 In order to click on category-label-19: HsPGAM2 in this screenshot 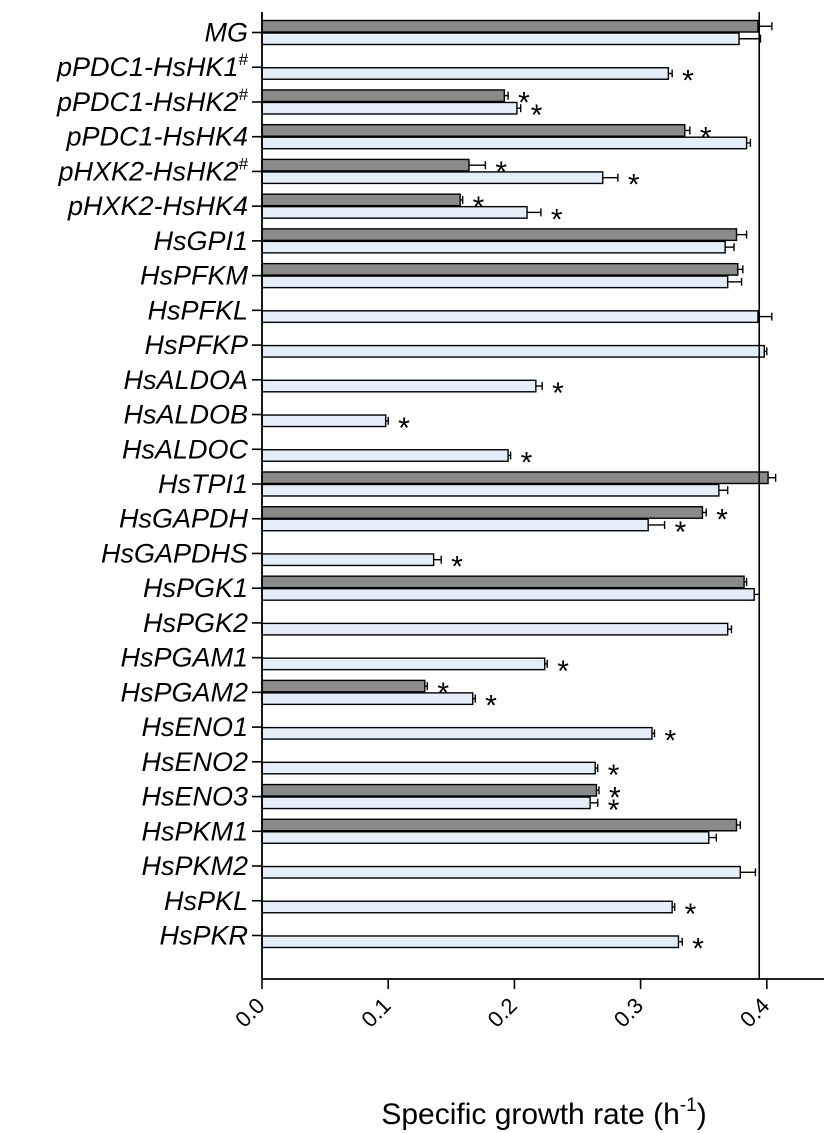, I will do `click(184, 692)`.